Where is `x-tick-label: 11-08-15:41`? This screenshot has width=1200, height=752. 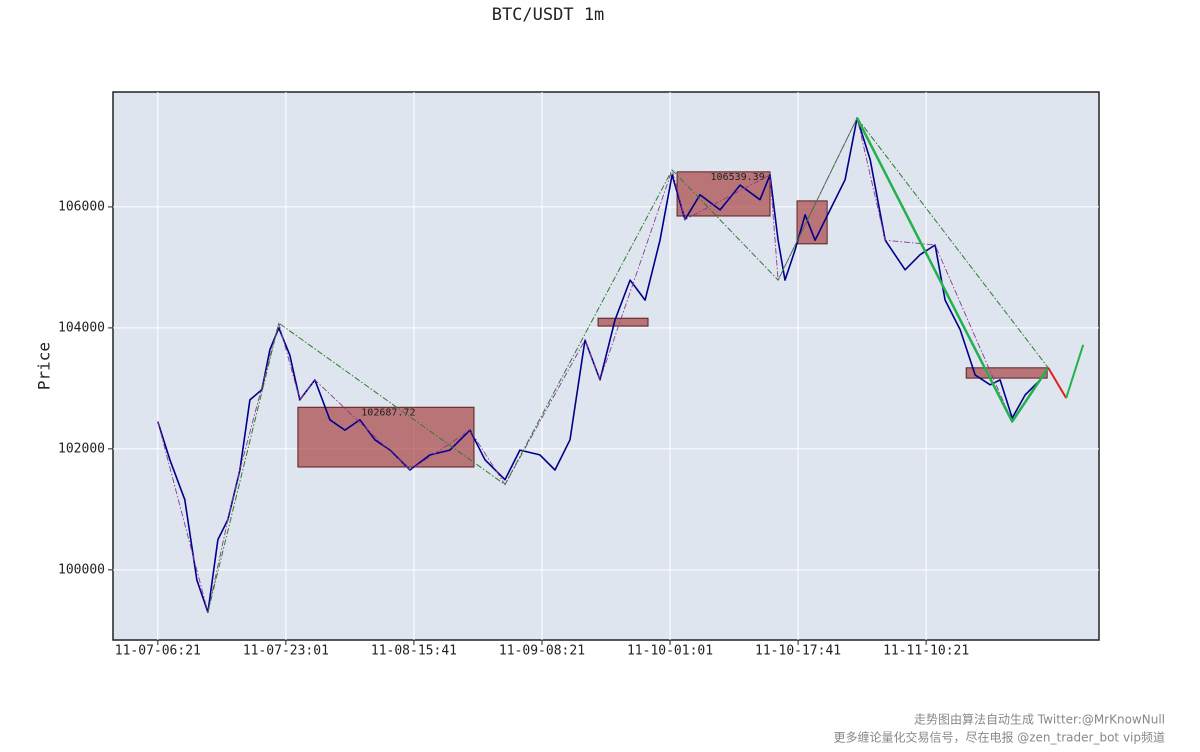 x-tick-label: 11-08-15:41 is located at coordinates (414, 651).